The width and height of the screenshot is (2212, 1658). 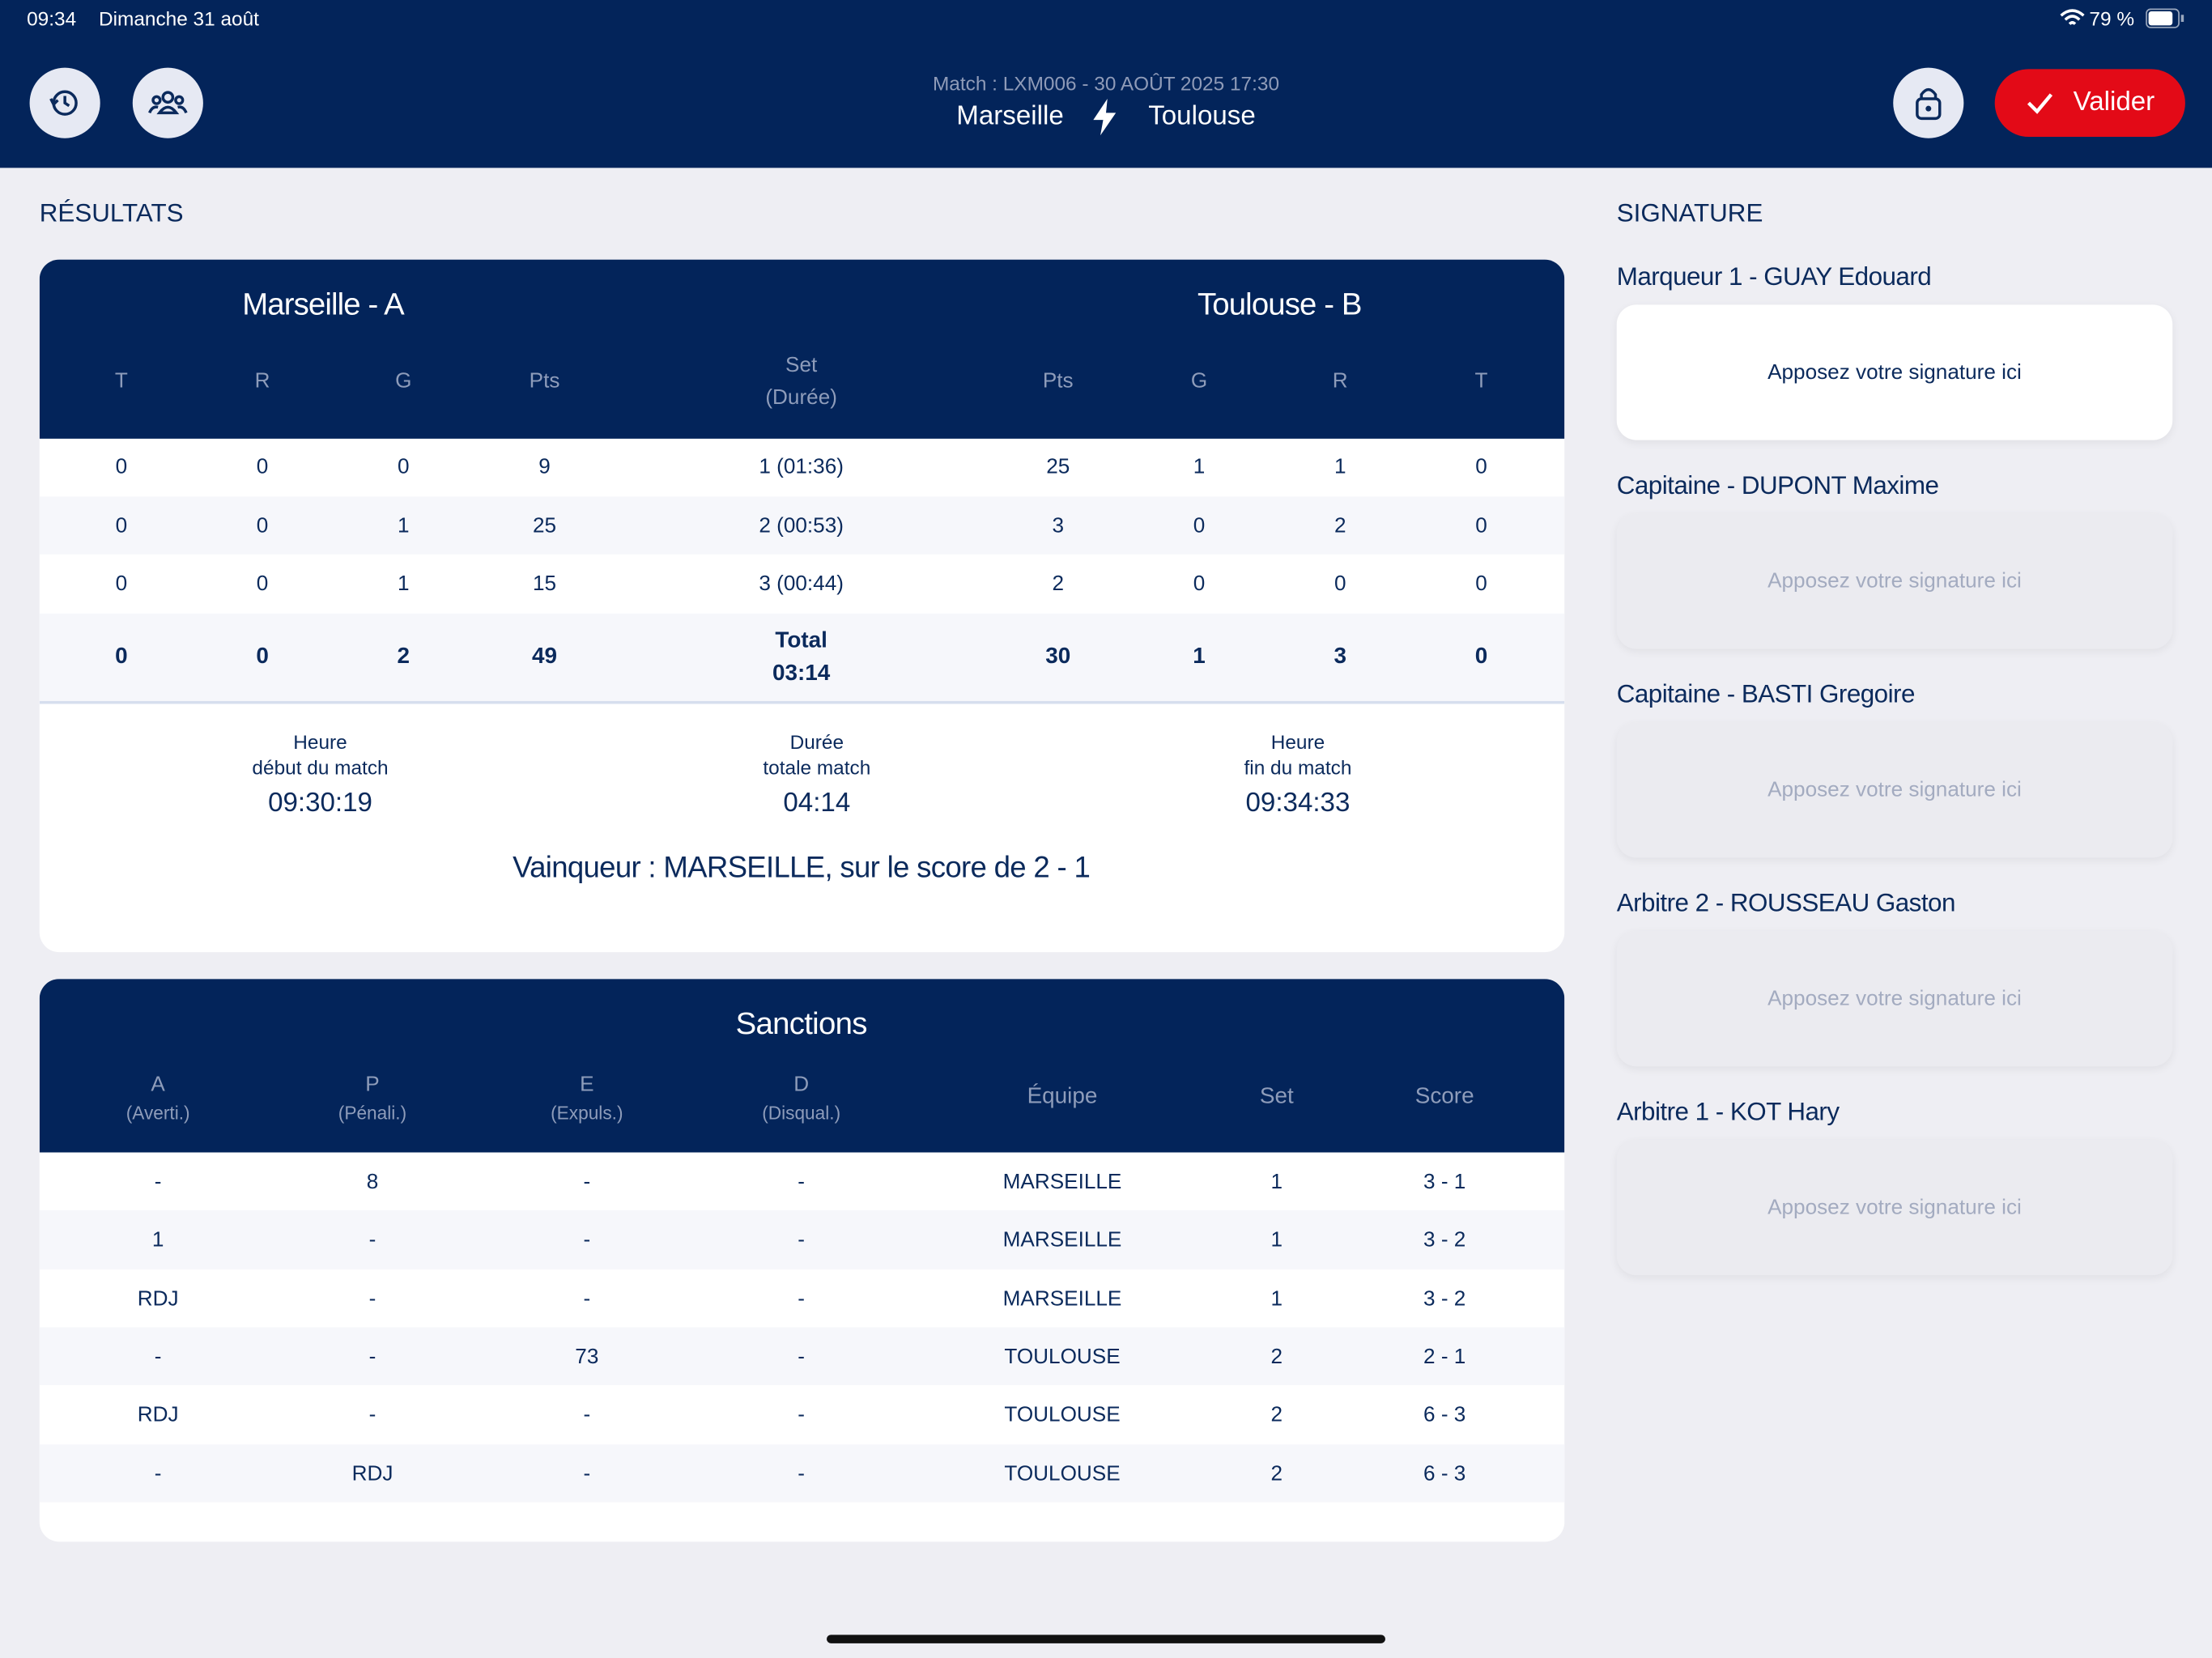 I want to click on signer-label: Marqueur 1 - GUAY Edouard, so click(x=1774, y=276).